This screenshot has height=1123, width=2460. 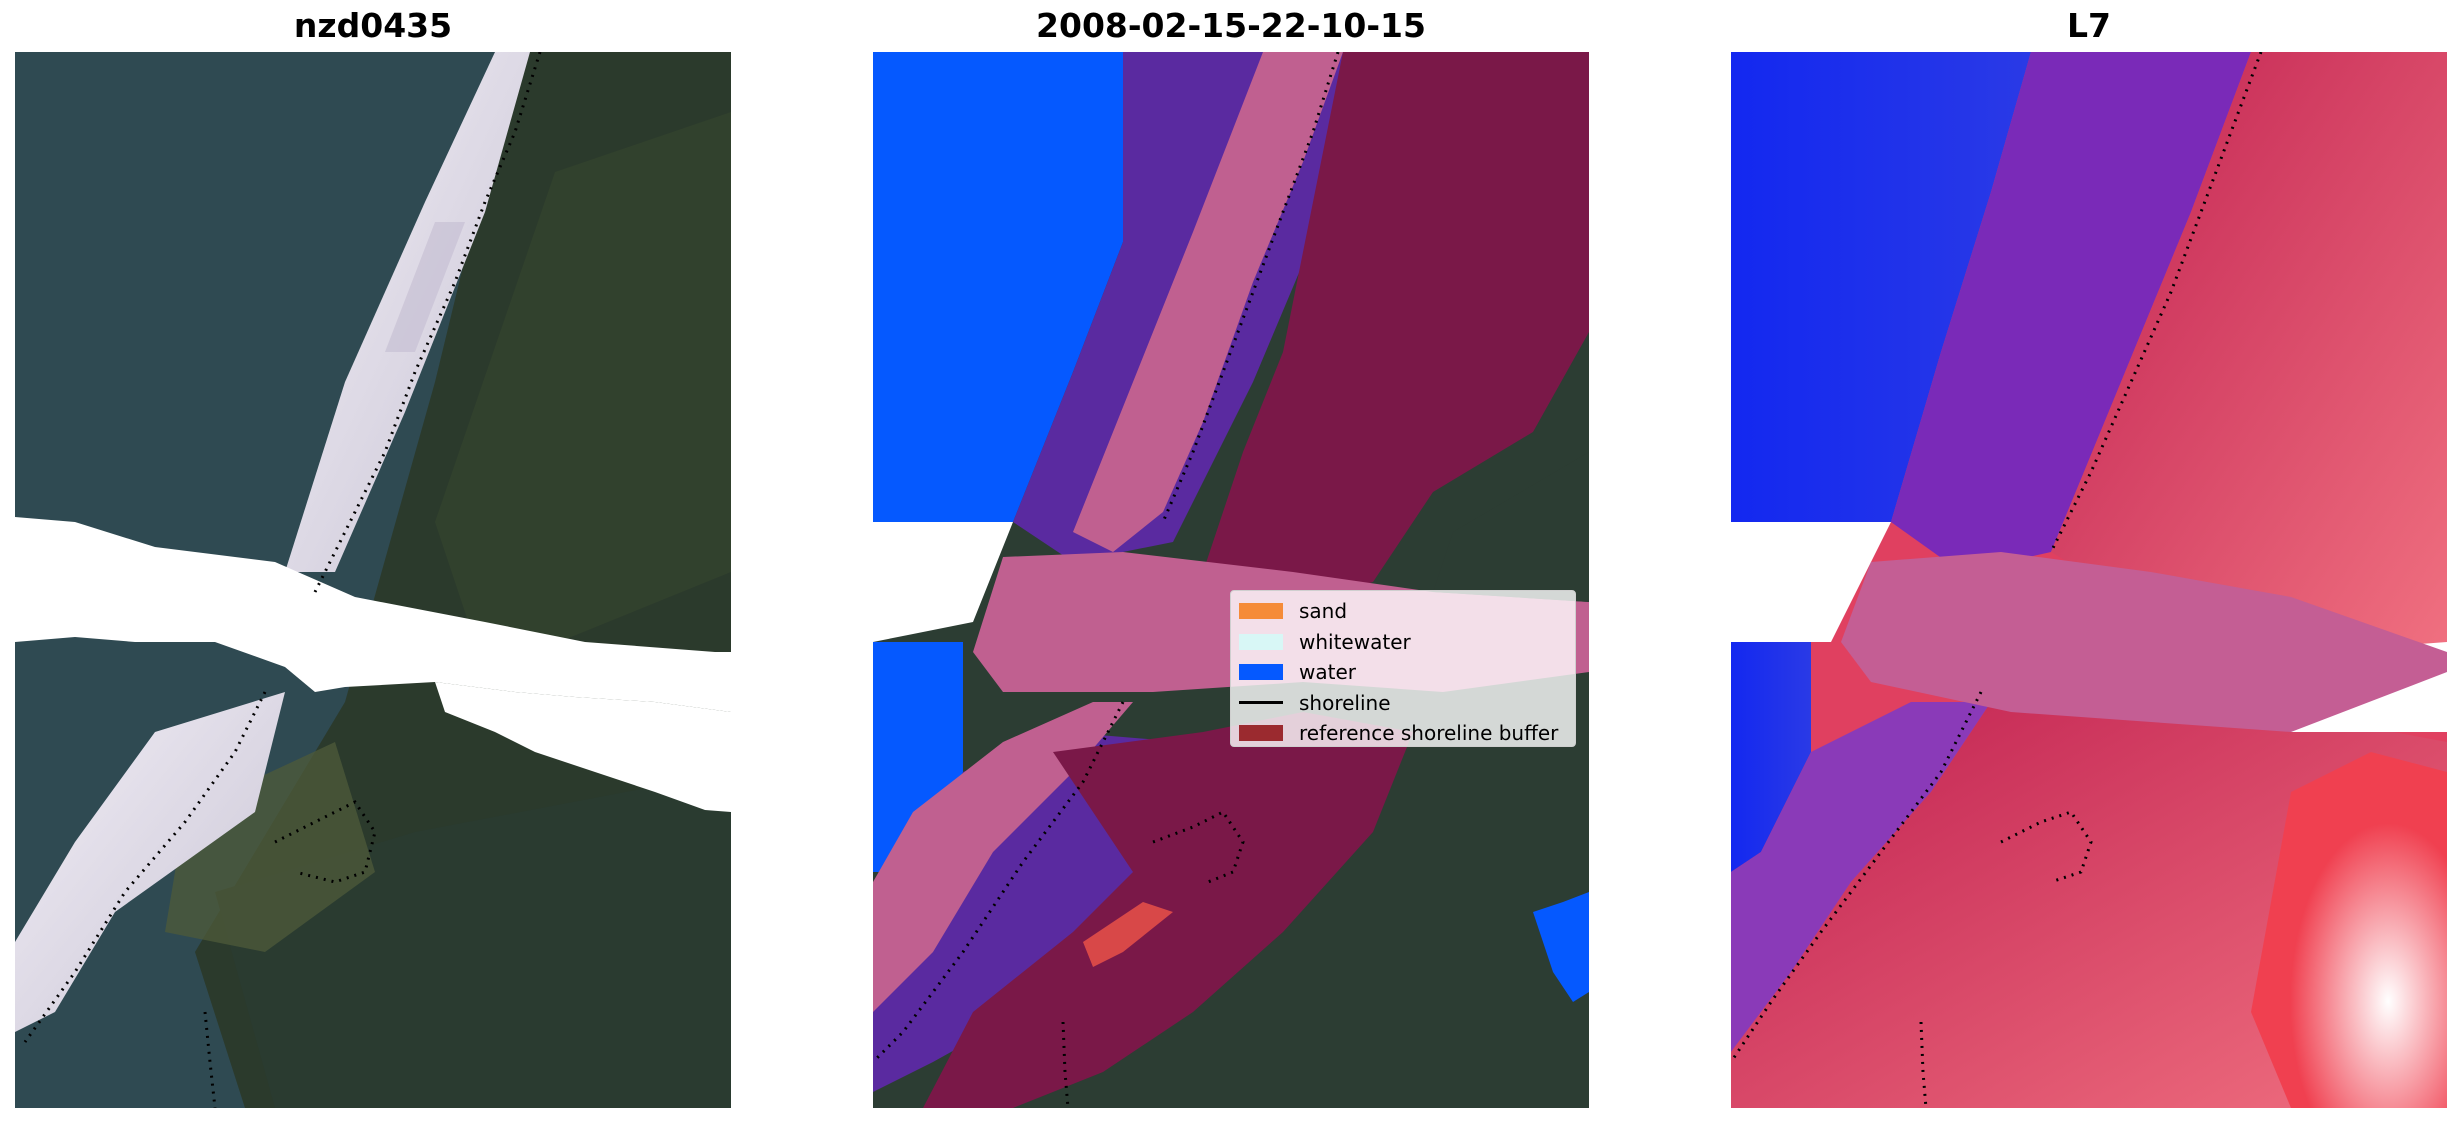 I want to click on legend-label-water: water, so click(x=1327, y=672).